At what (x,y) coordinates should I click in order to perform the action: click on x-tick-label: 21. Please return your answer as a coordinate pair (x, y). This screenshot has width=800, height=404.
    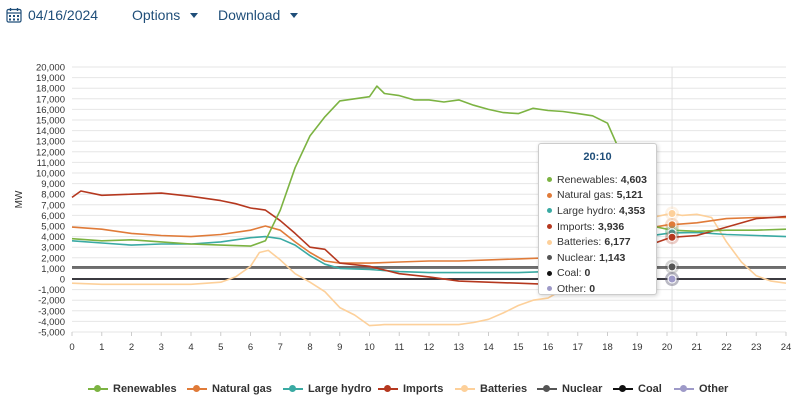
    Looking at the image, I should click on (696, 347).